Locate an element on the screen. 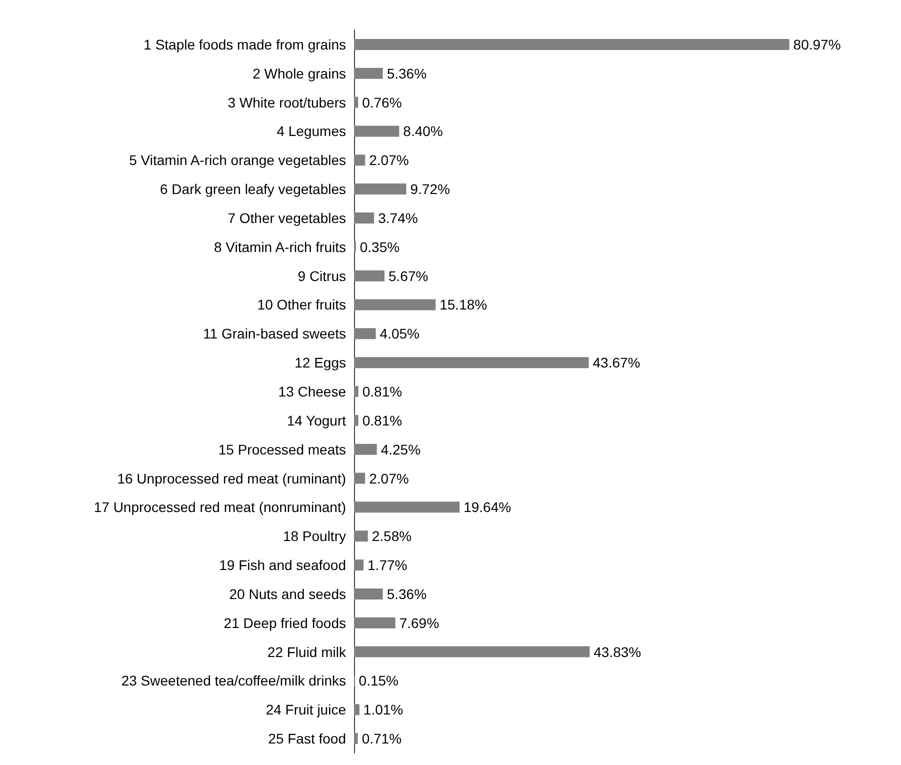  y-tick-label: 23 Sweetened tea/coffee/milk drinks is located at coordinates (233, 680).